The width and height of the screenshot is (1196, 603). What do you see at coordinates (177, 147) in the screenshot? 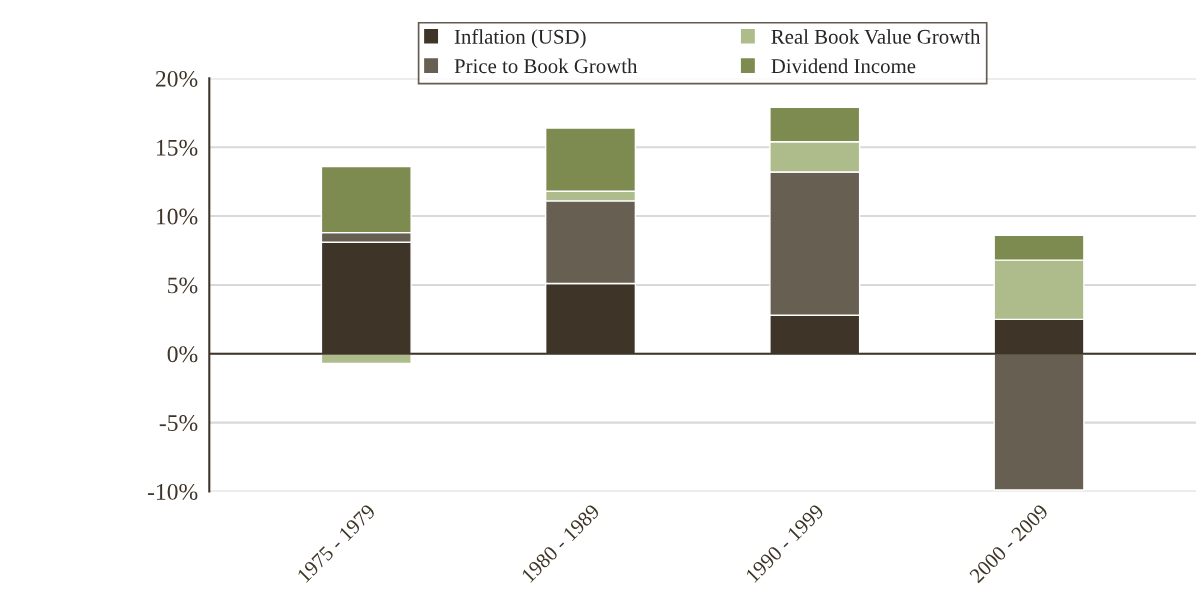
I see `y-tick-label: 15%` at bounding box center [177, 147].